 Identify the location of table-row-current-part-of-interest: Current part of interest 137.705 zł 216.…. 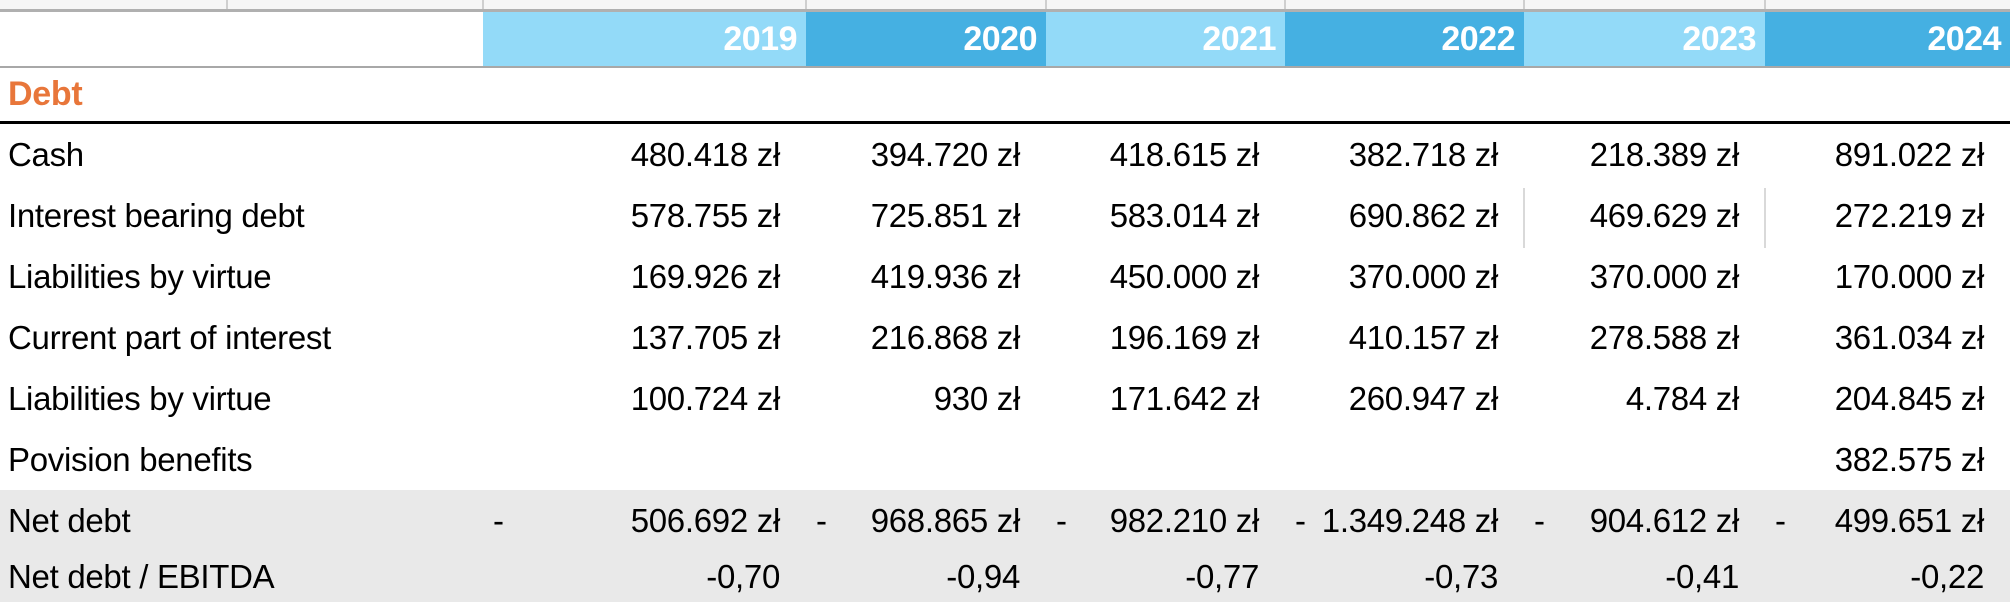
(1005, 337).